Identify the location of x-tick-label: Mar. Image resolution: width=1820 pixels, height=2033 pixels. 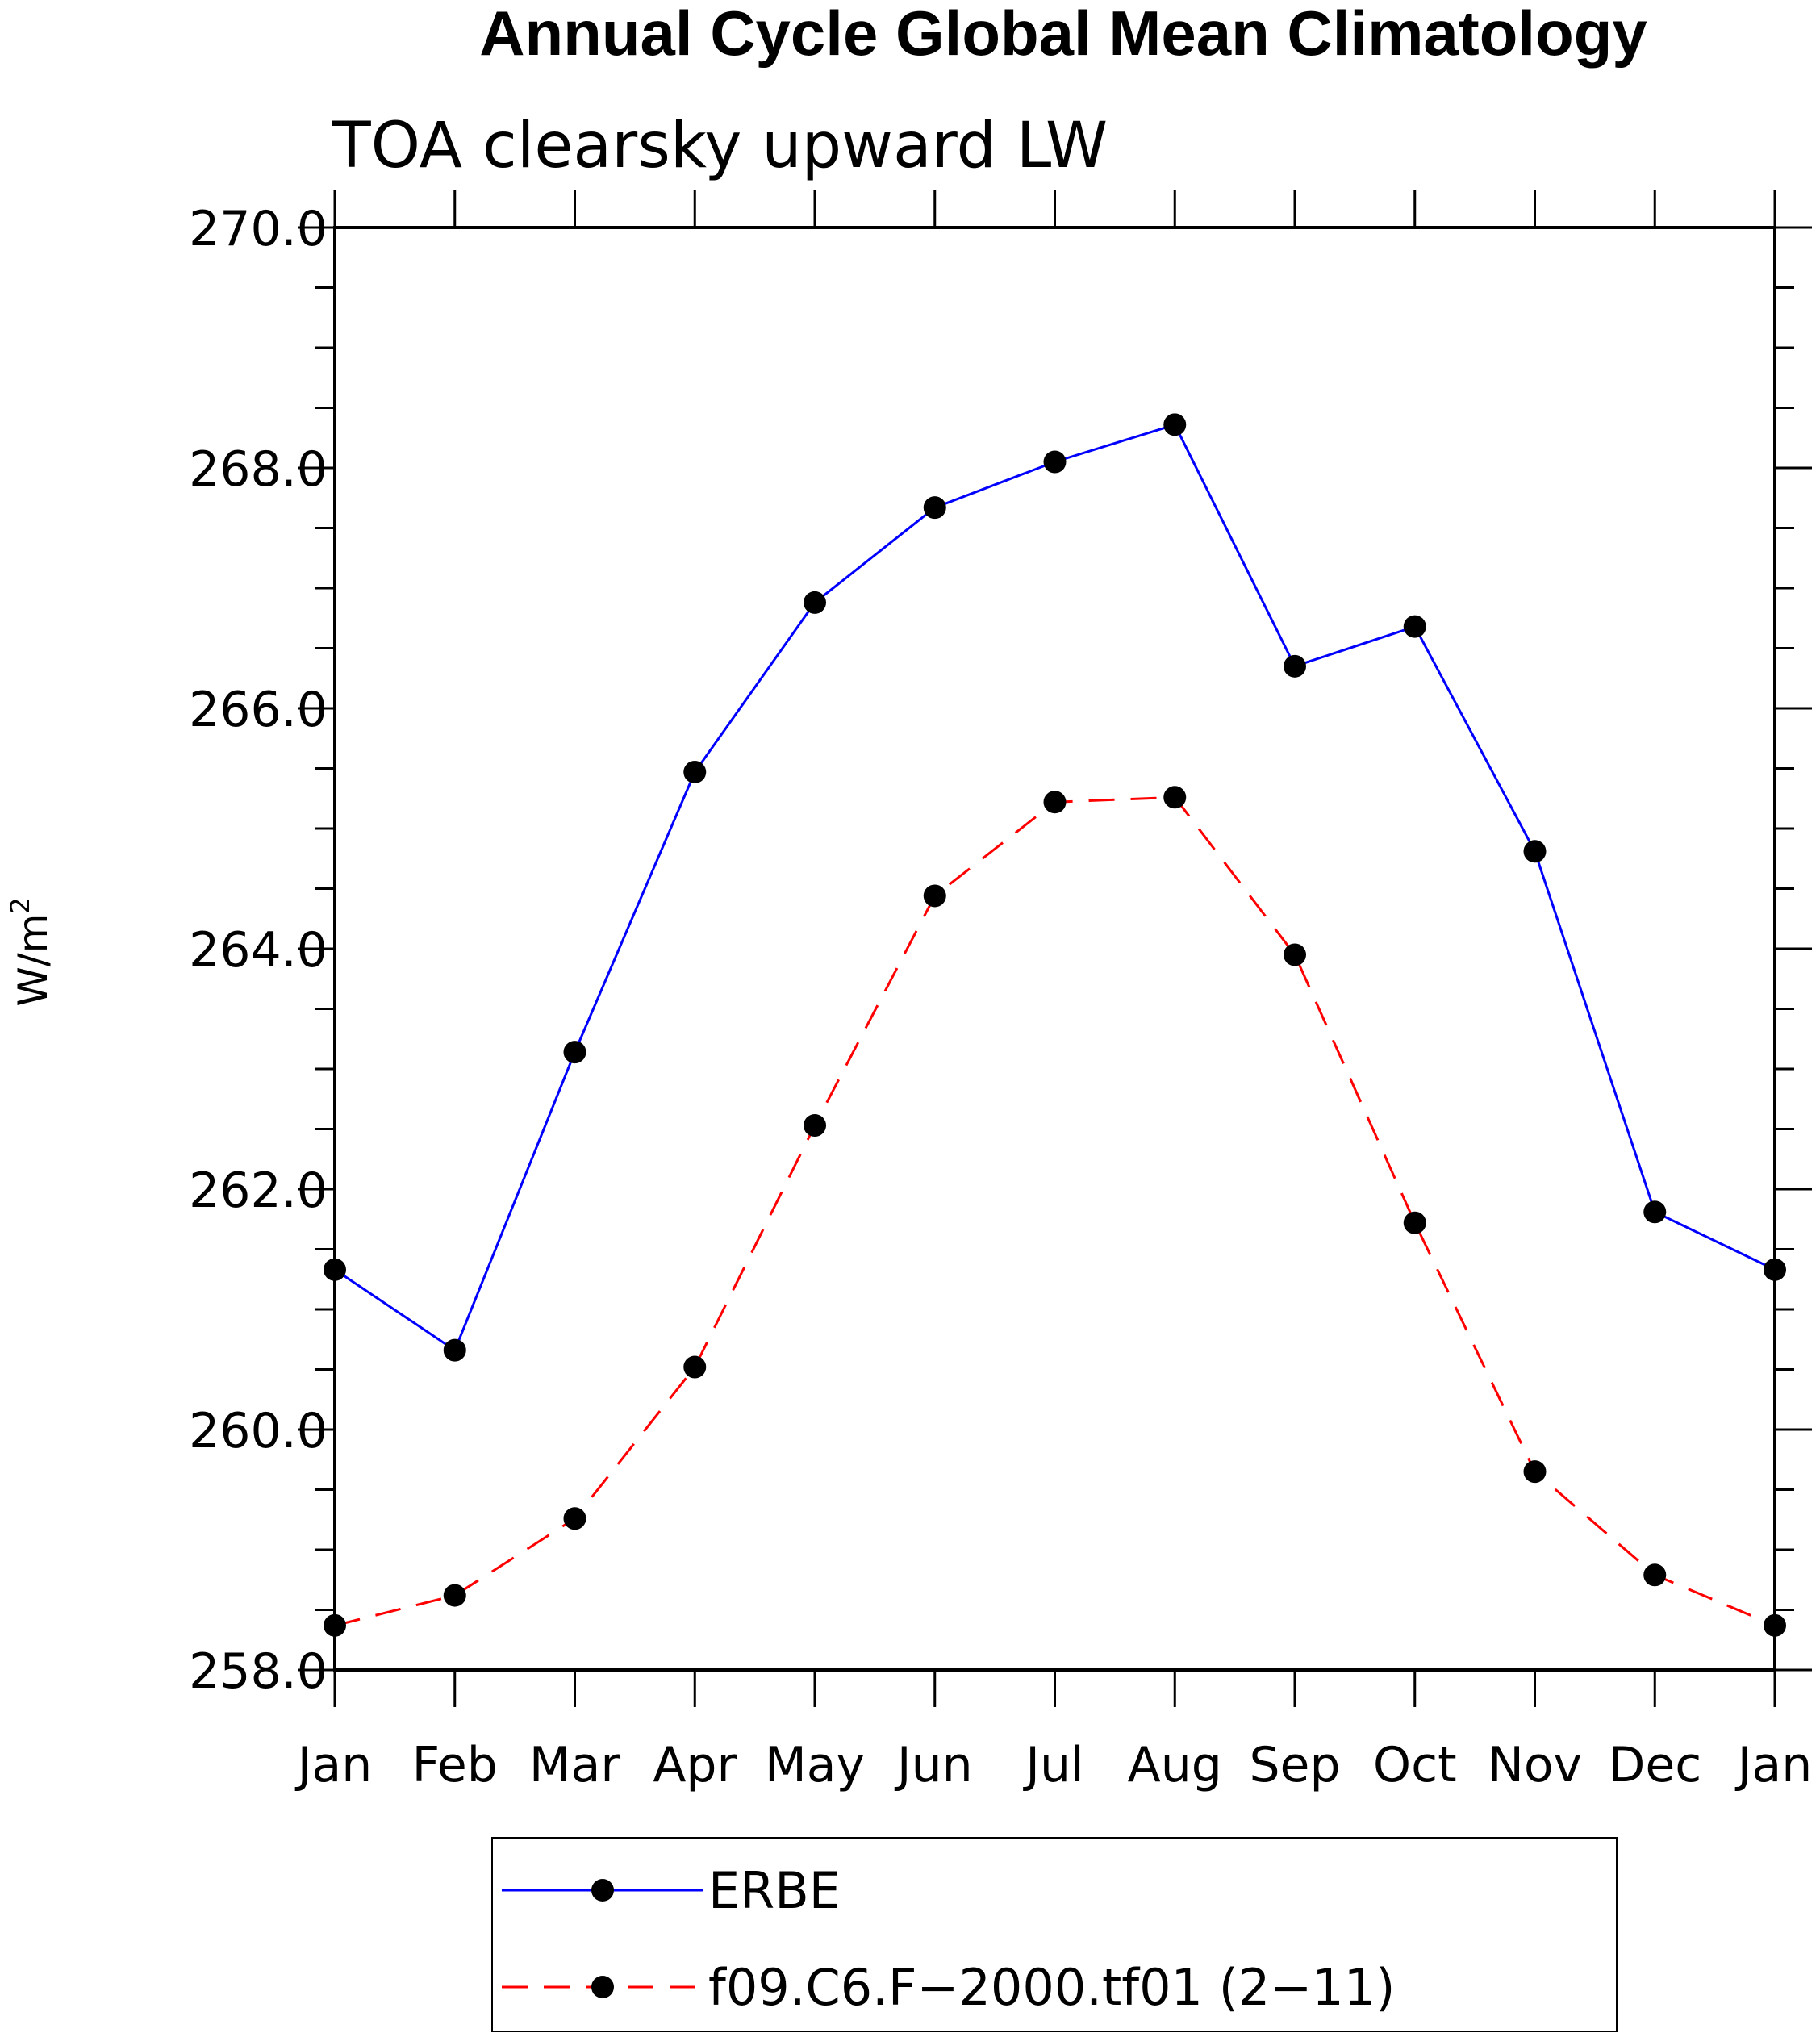
(575, 1765).